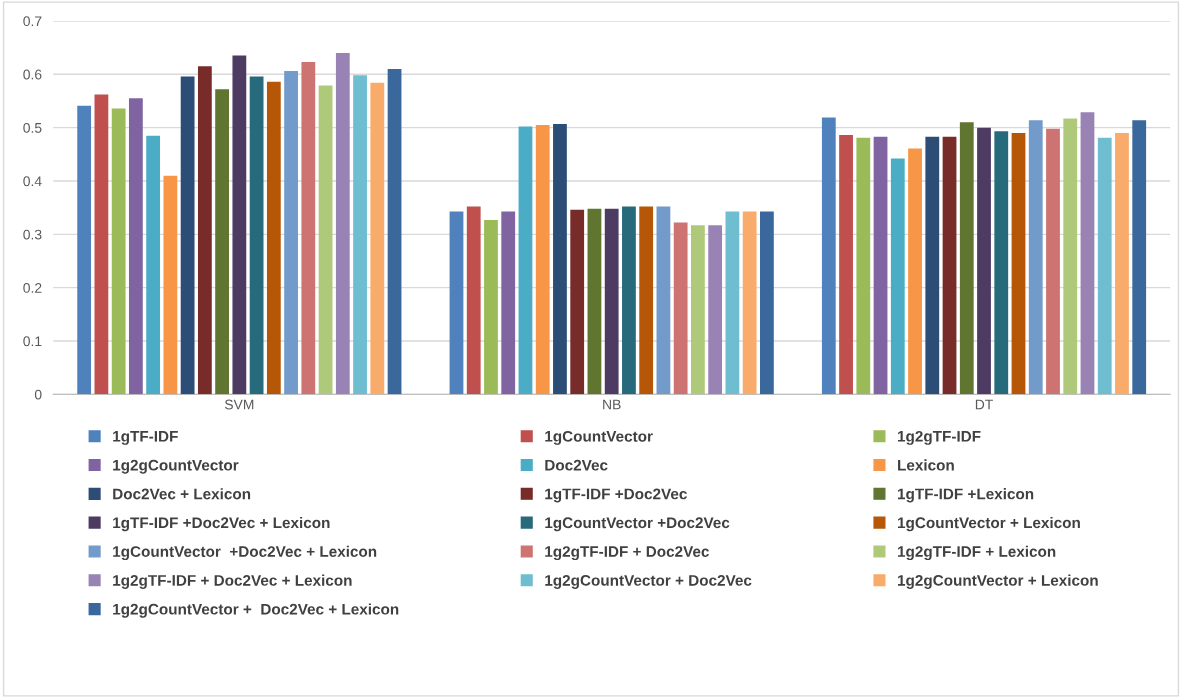 This screenshot has width=1182, height=698. I want to click on y-tick-label: 0.6, so click(32, 74).